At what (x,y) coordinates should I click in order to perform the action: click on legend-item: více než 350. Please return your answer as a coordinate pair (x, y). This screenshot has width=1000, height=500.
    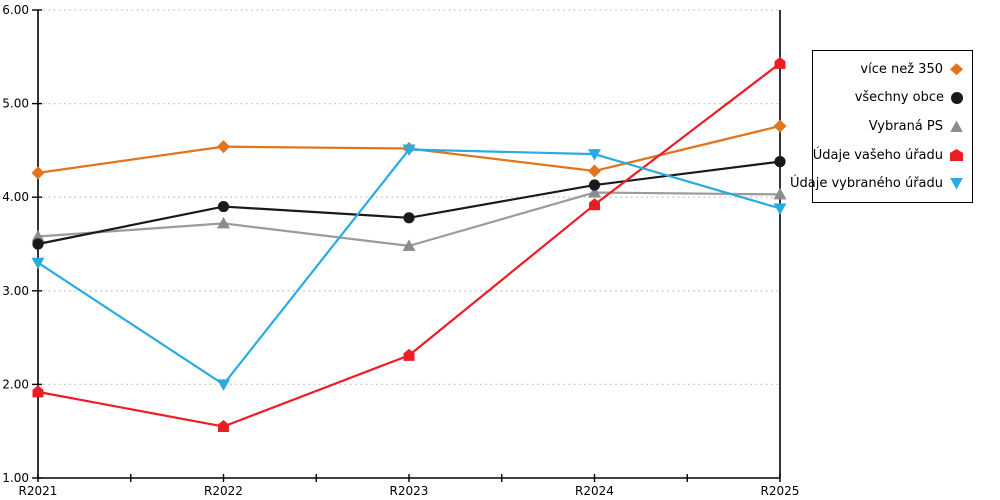
    Looking at the image, I should click on (892, 69).